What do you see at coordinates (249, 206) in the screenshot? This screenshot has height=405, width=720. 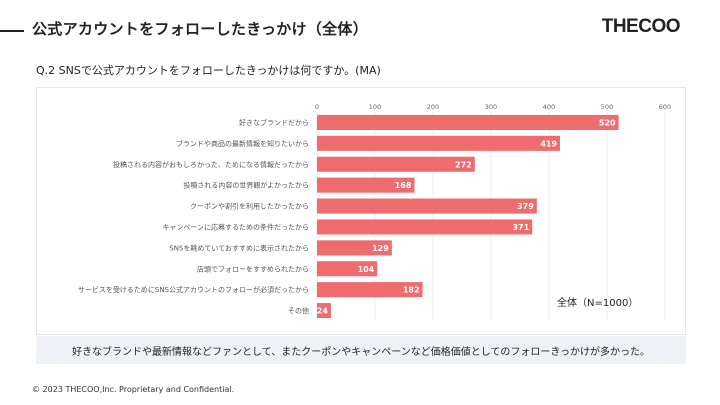 I see `category-label-4: クーポンや割引を利用したかったから` at bounding box center [249, 206].